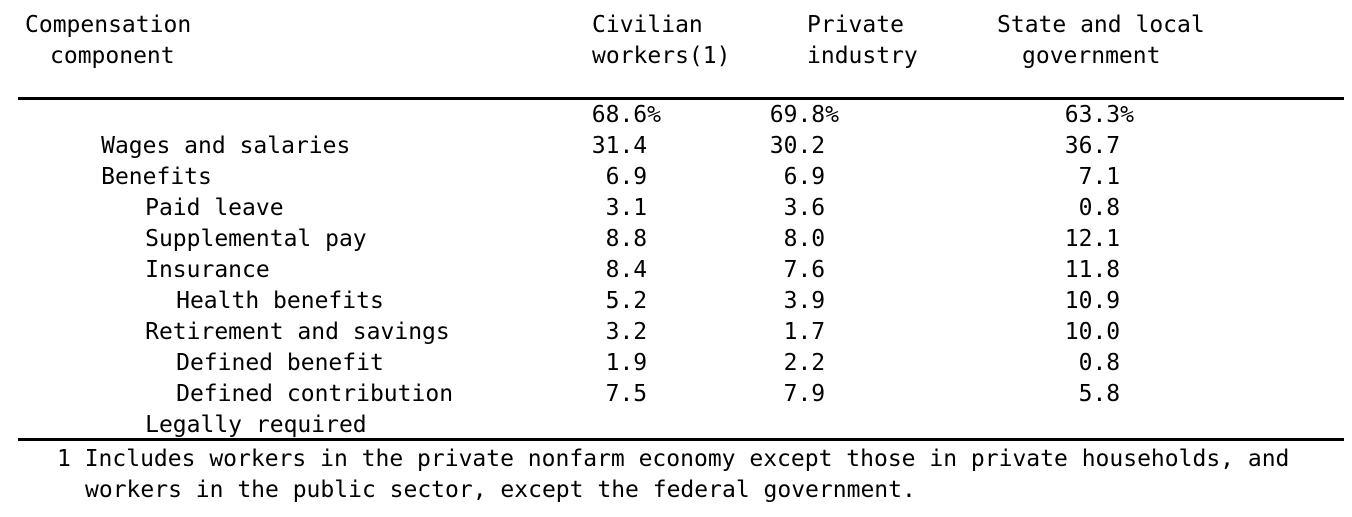  I want to click on cell-civilian-workers: 6.9, so click(626, 177).